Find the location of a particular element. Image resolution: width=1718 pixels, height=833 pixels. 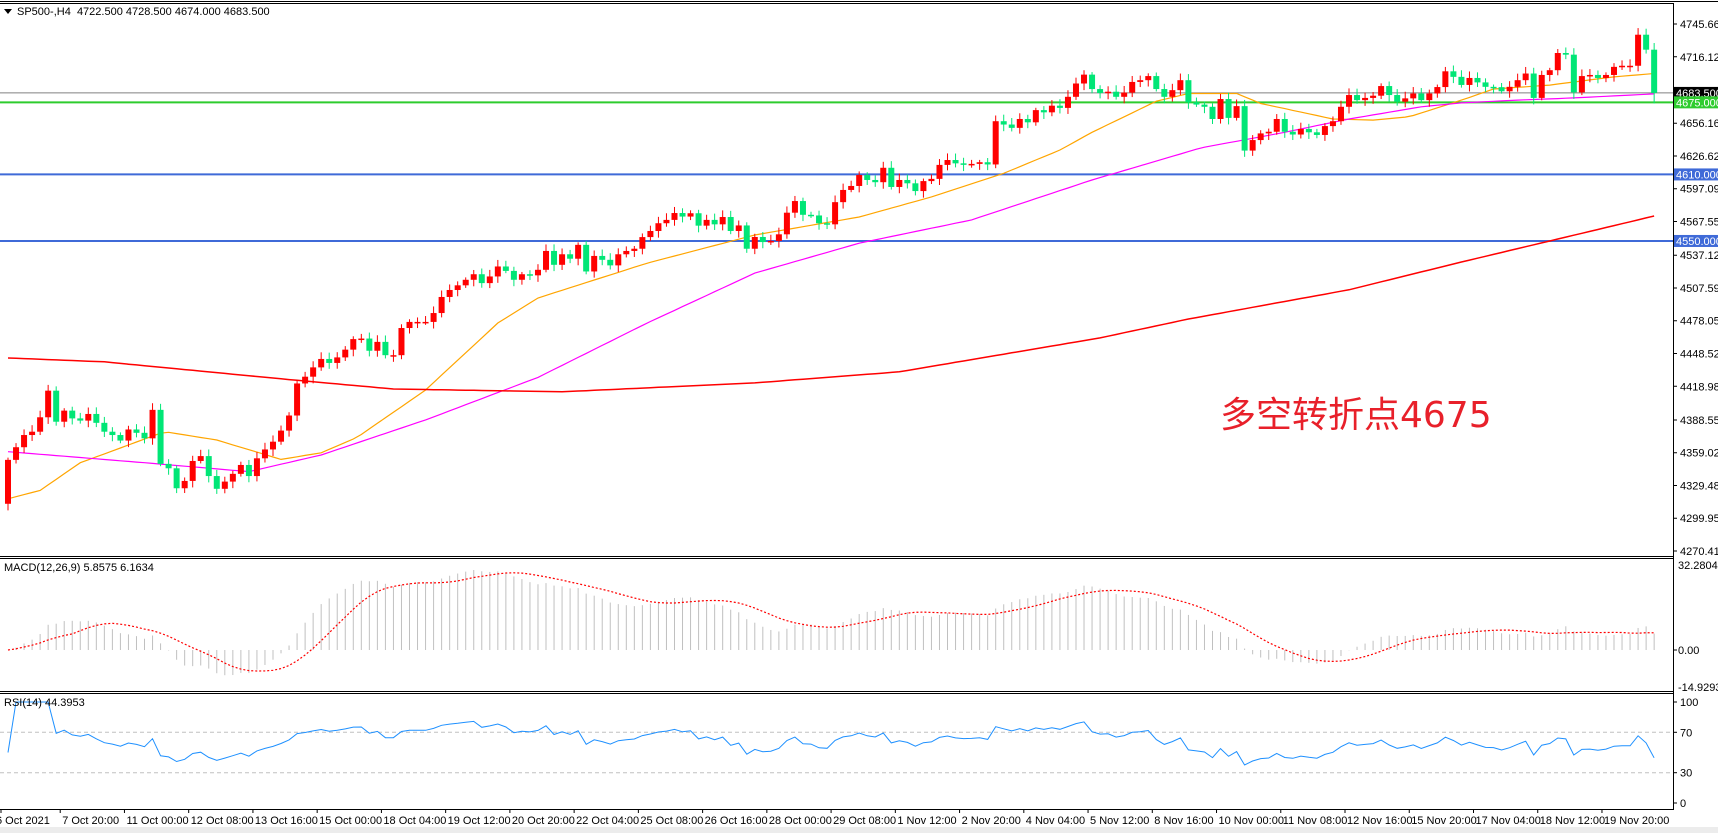

rsi-label: RSI(14) 44.3953 is located at coordinates (44, 703).